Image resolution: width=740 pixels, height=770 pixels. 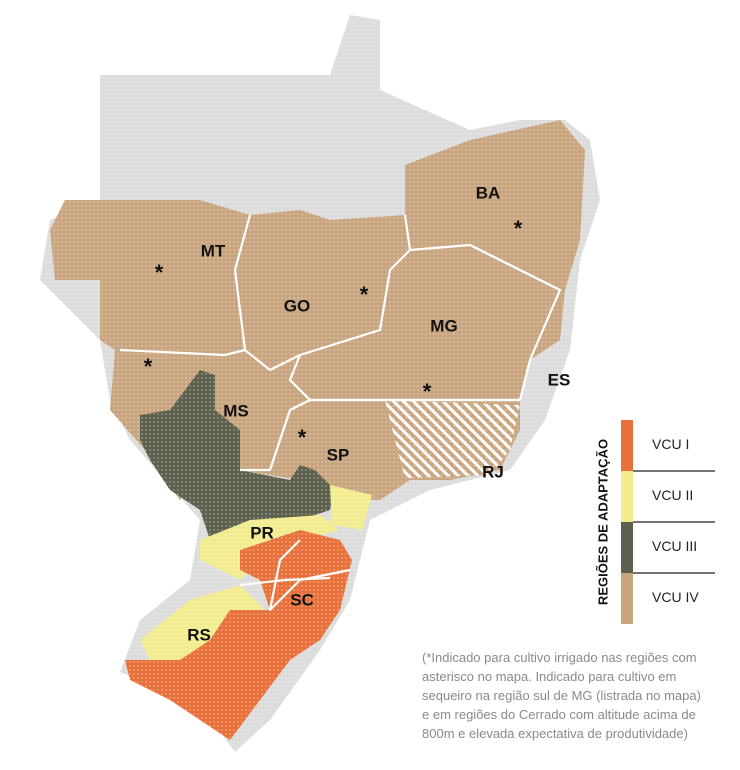 I want to click on legend-label: VCU I, so click(x=670, y=444).